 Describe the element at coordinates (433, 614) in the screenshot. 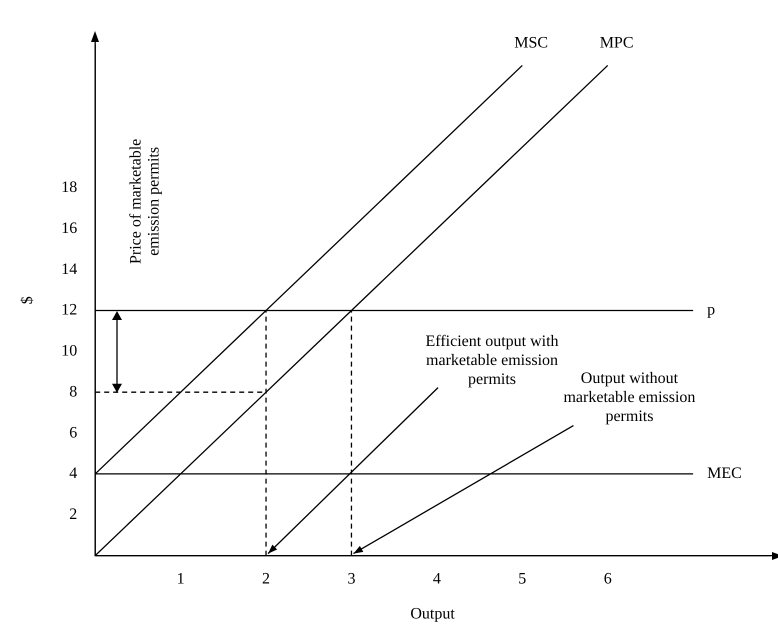

I see `x-axis-title: Output` at that location.